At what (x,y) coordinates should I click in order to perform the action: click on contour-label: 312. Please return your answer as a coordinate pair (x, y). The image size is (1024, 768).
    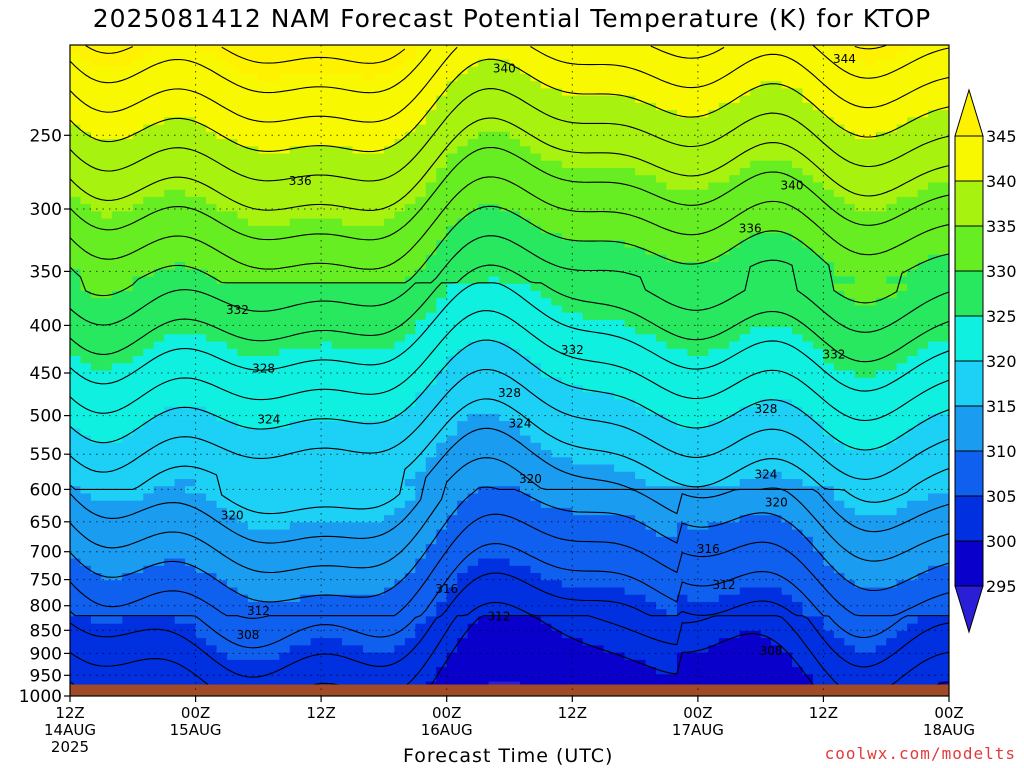
    Looking at the image, I should click on (258, 611).